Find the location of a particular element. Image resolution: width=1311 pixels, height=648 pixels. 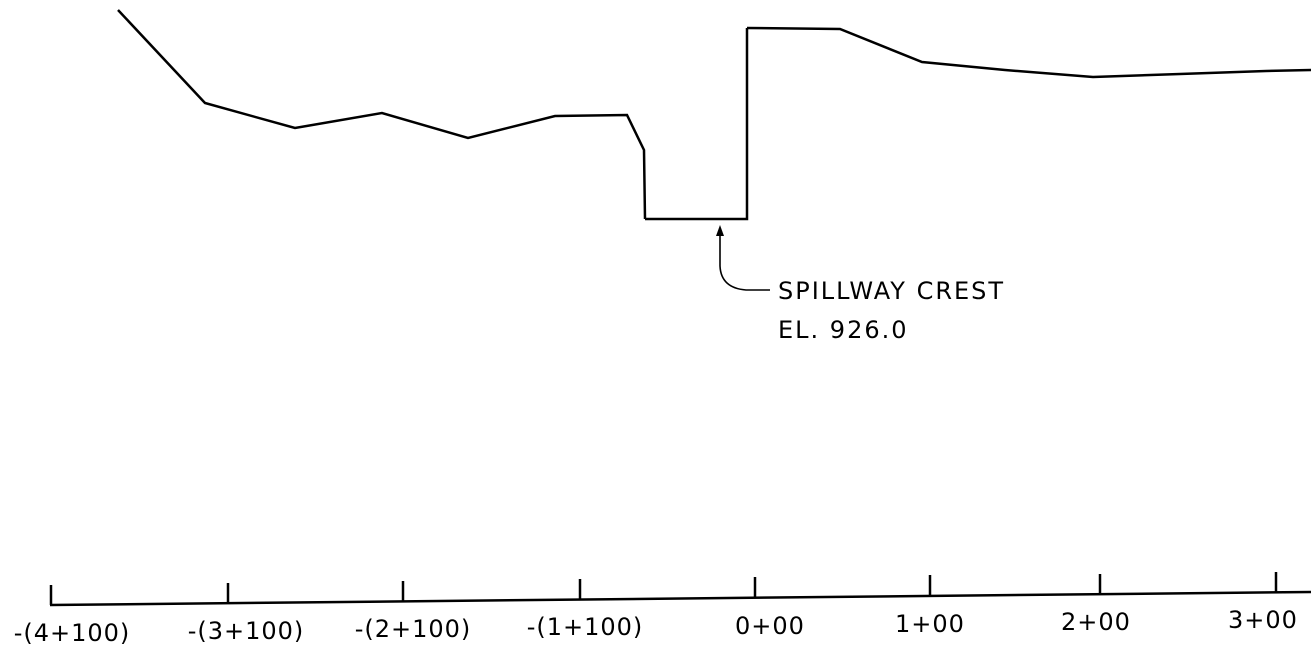

spillway-crest-label: SPILLWAY CREST is located at coordinates (891, 291).